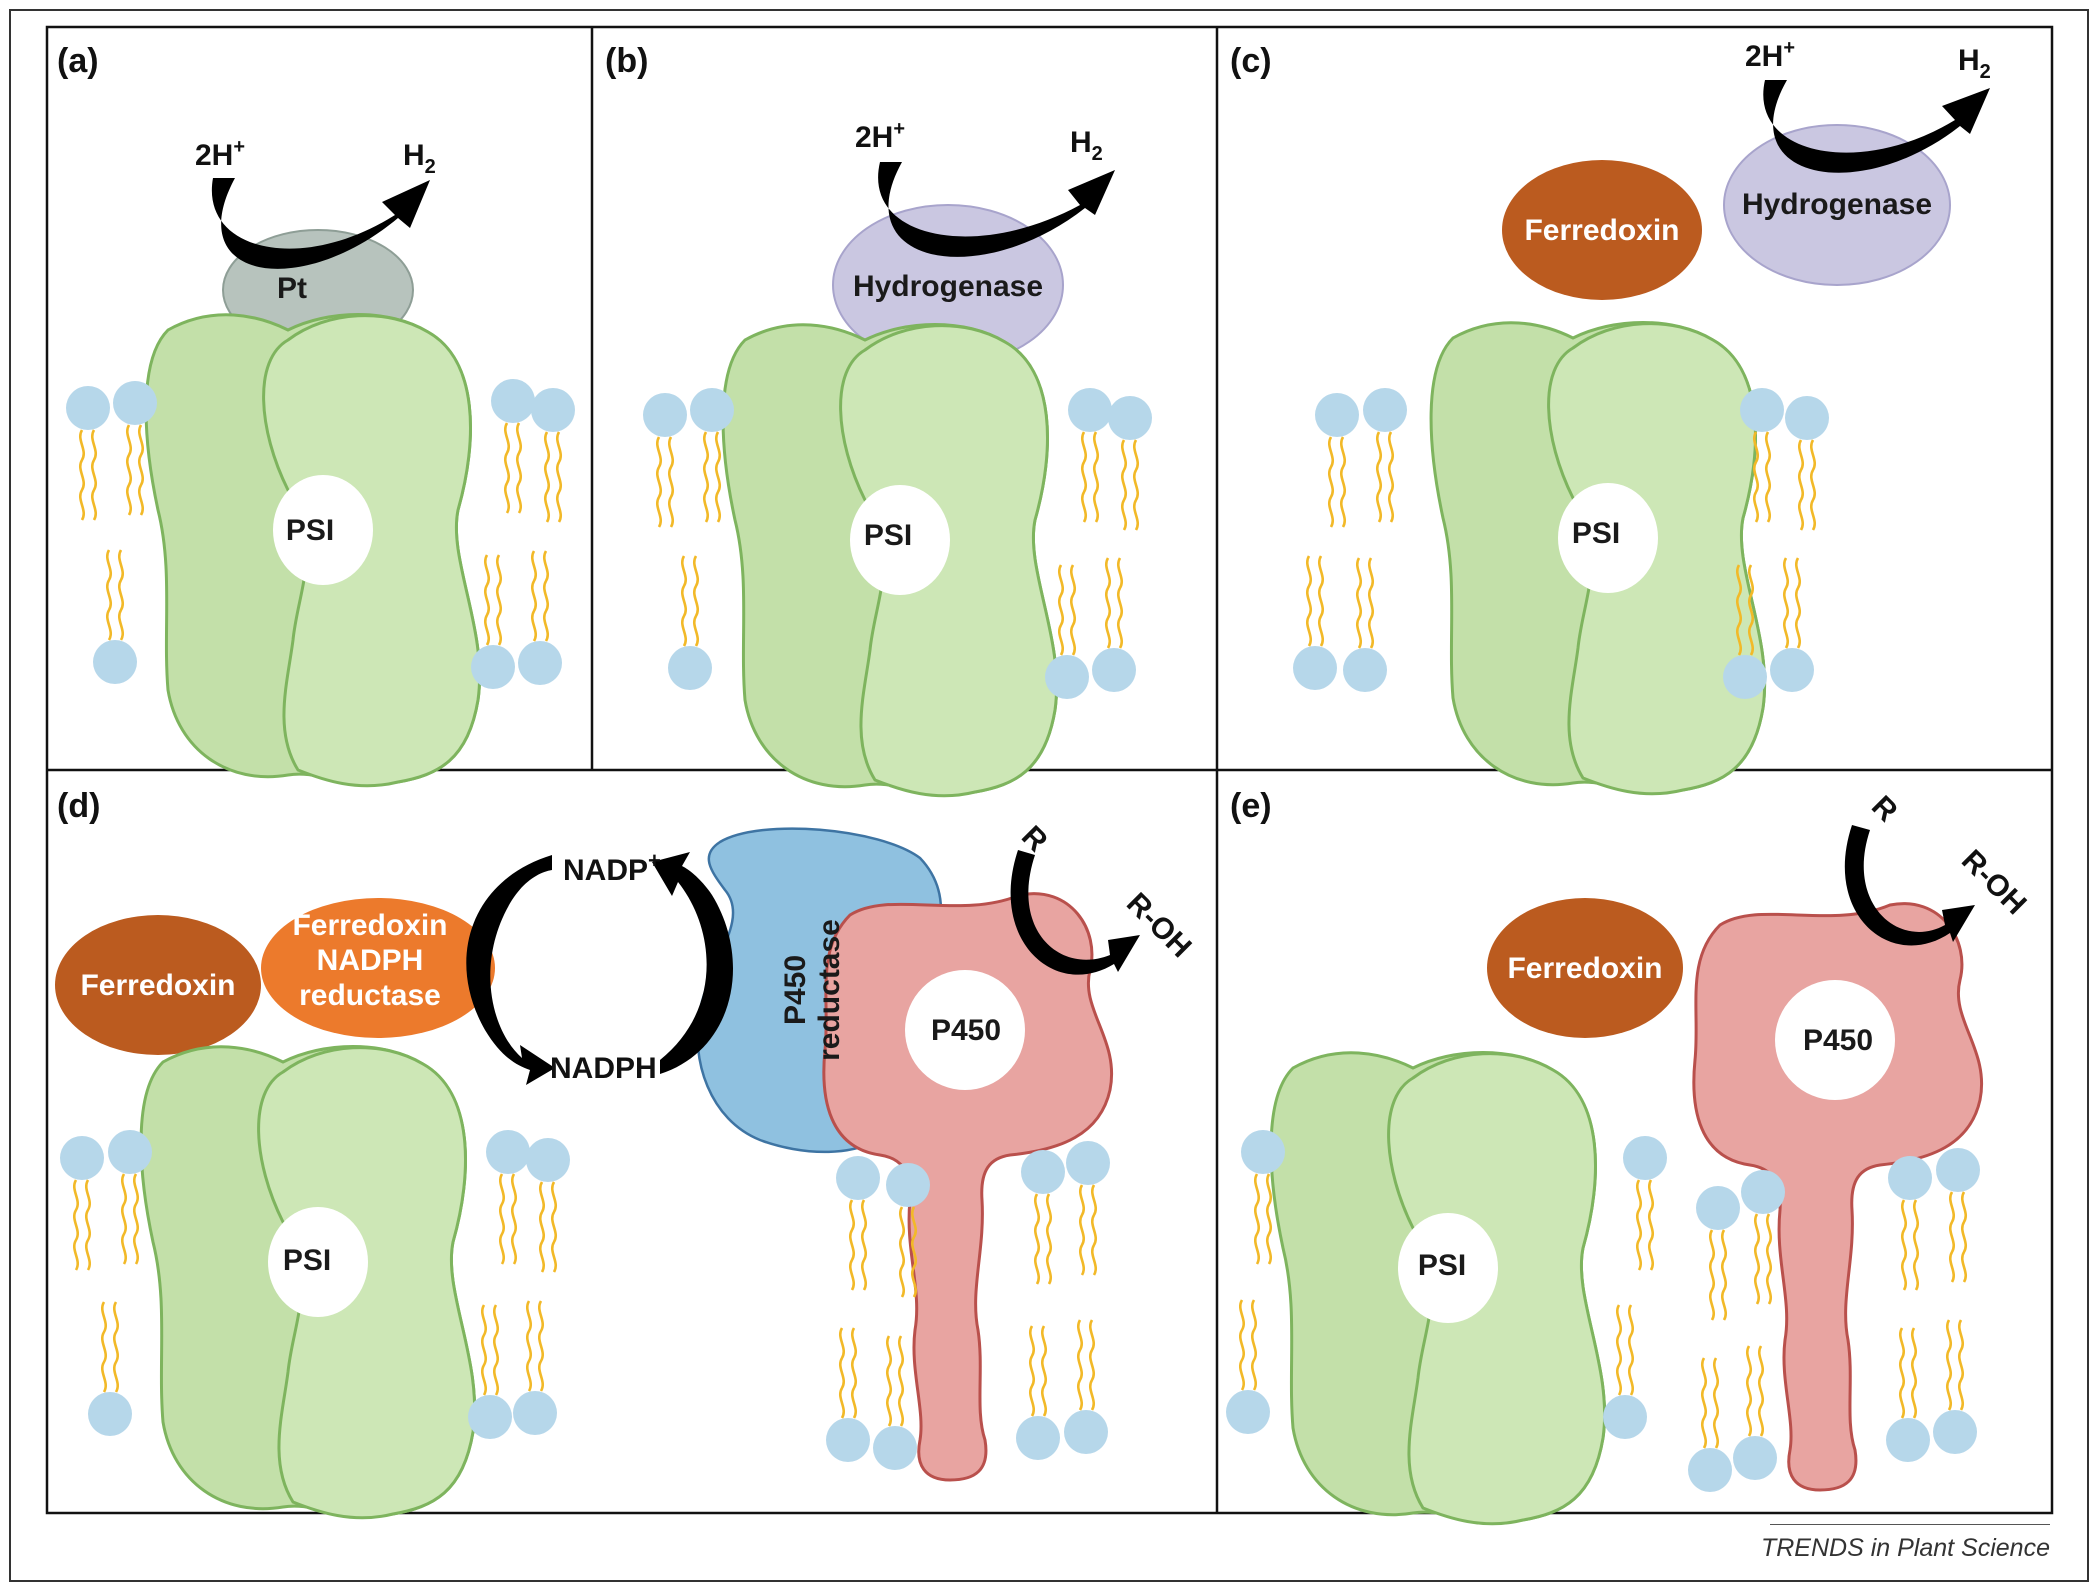  What do you see at coordinates (370, 960) in the screenshot?
I see `fnr-label-line2: NADPH` at bounding box center [370, 960].